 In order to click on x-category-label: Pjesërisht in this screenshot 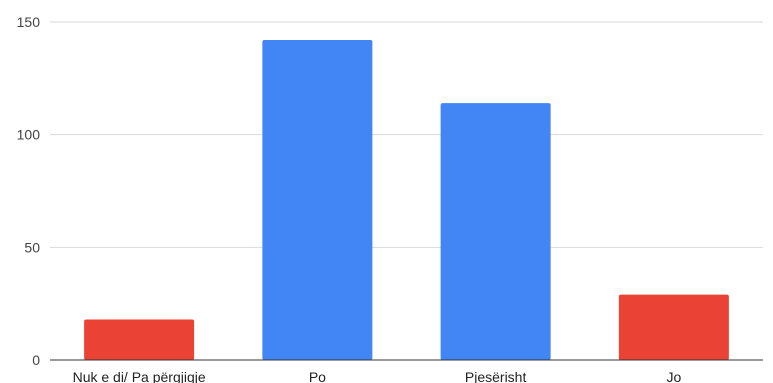, I will do `click(496, 376)`.